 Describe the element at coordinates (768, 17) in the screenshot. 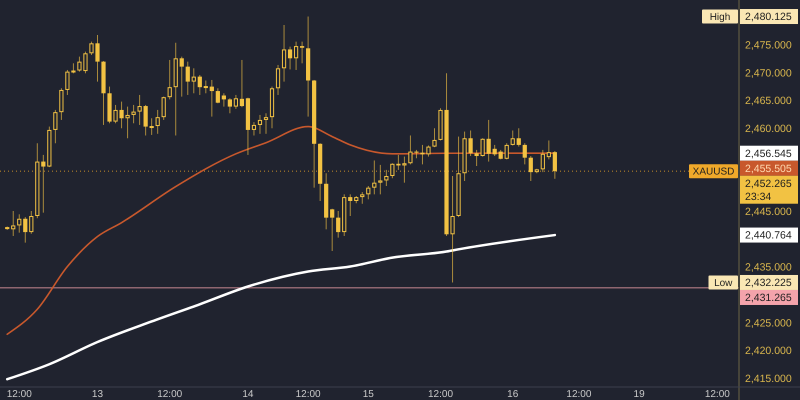

I see `text: 2,480.125` at that location.